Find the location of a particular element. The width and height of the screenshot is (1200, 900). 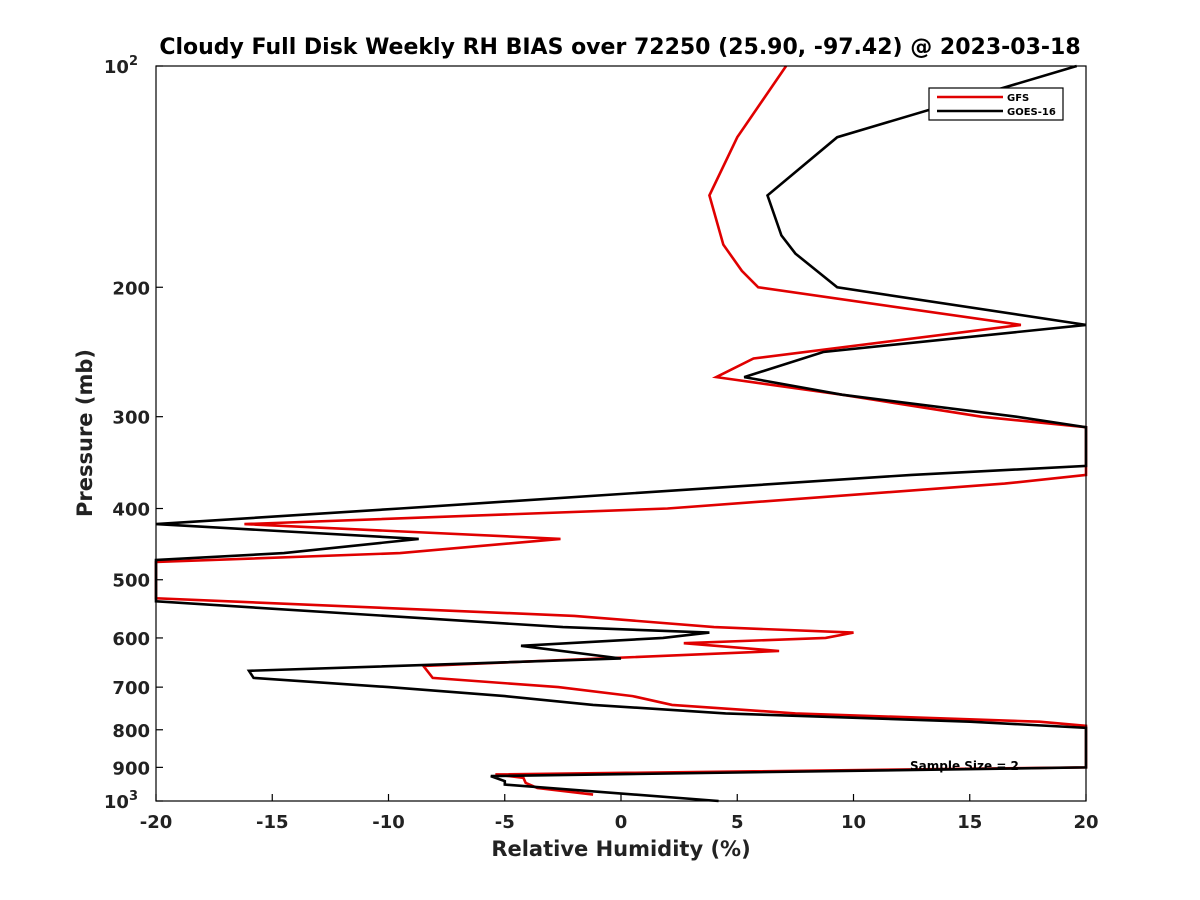

x-tick-label: -20 is located at coordinates (156, 822).